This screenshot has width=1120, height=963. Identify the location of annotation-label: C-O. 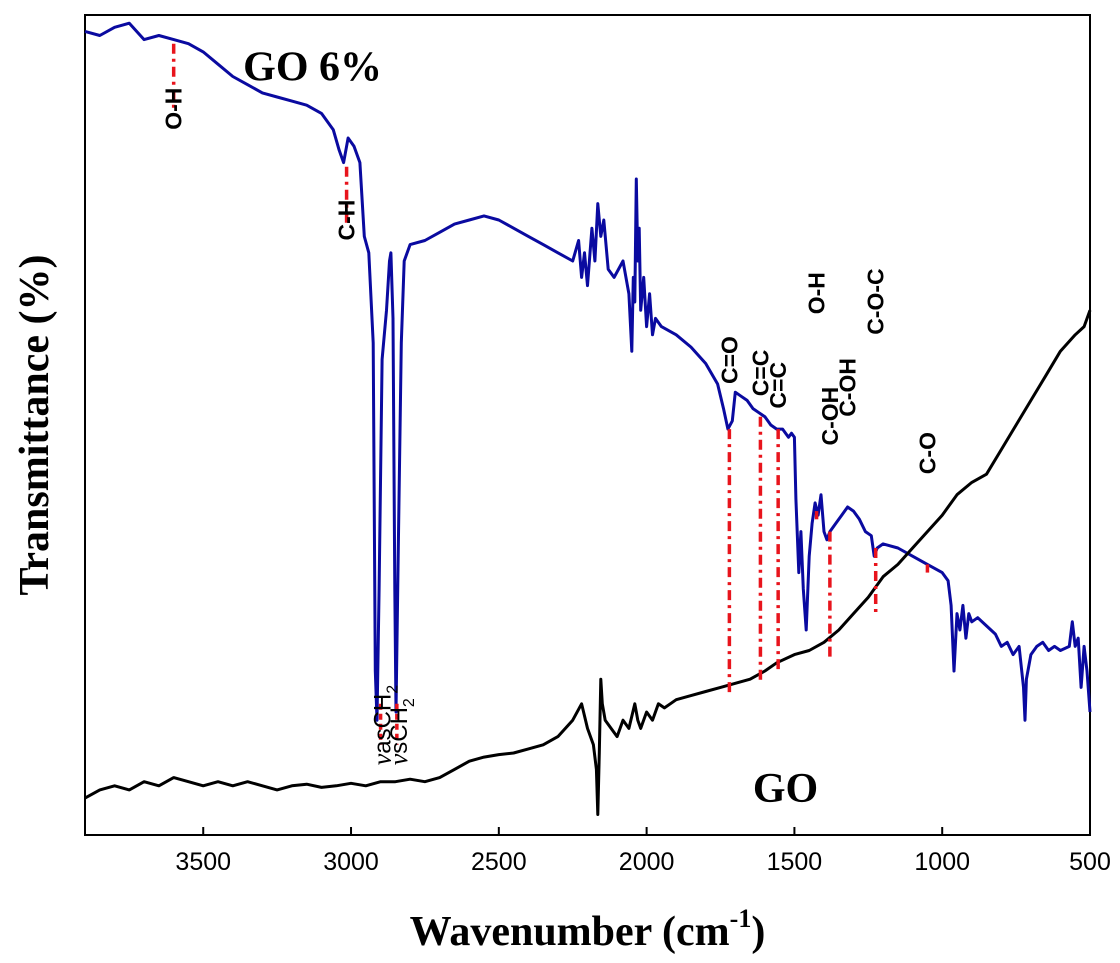
(927, 453).